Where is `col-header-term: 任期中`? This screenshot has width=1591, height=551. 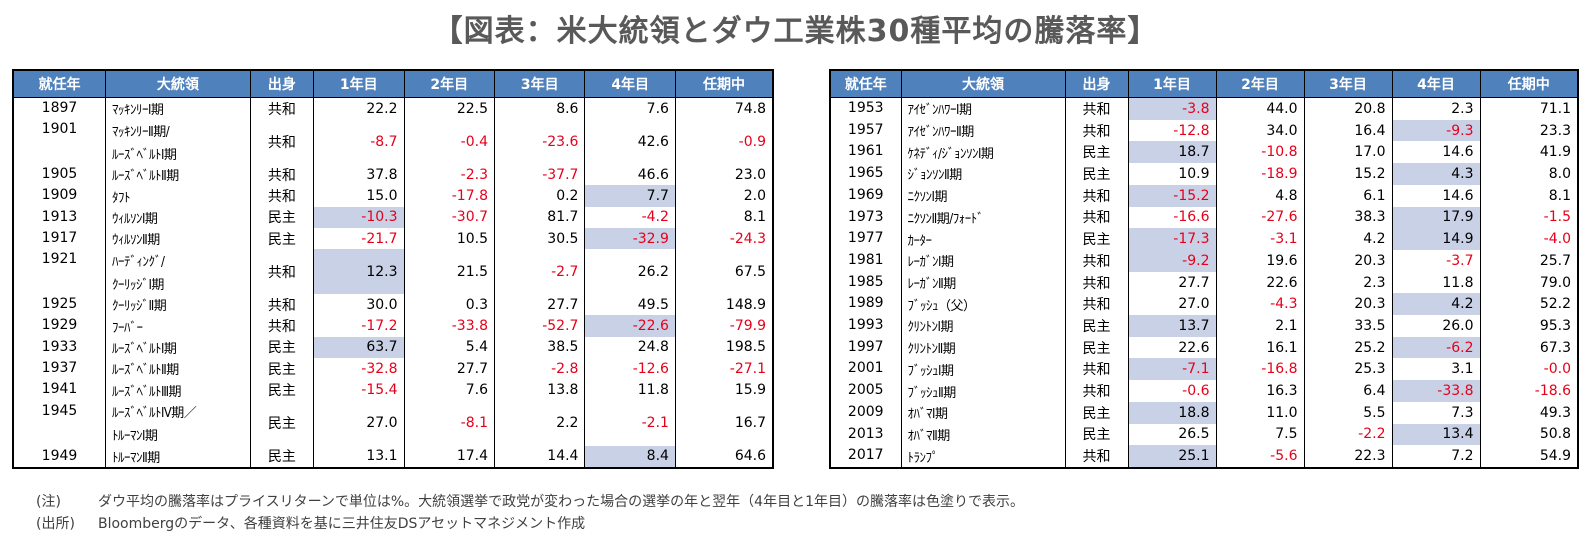
col-header-term: 任期中 is located at coordinates (1528, 84).